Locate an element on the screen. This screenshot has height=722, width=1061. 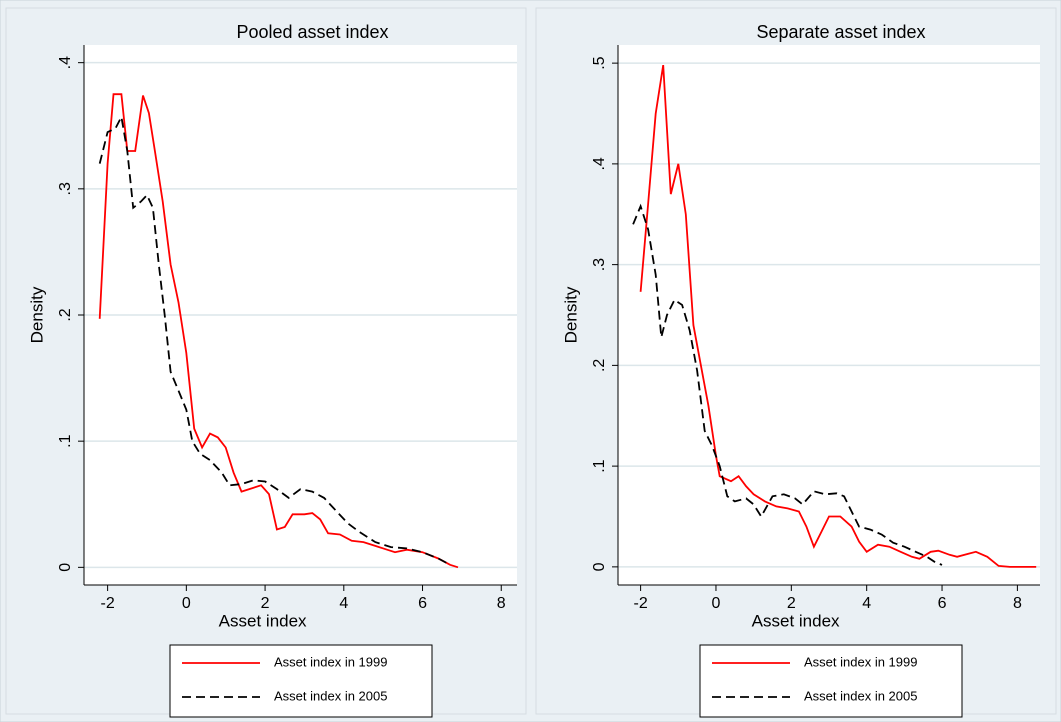
chart-title: Separate asset index is located at coordinates (840, 32).